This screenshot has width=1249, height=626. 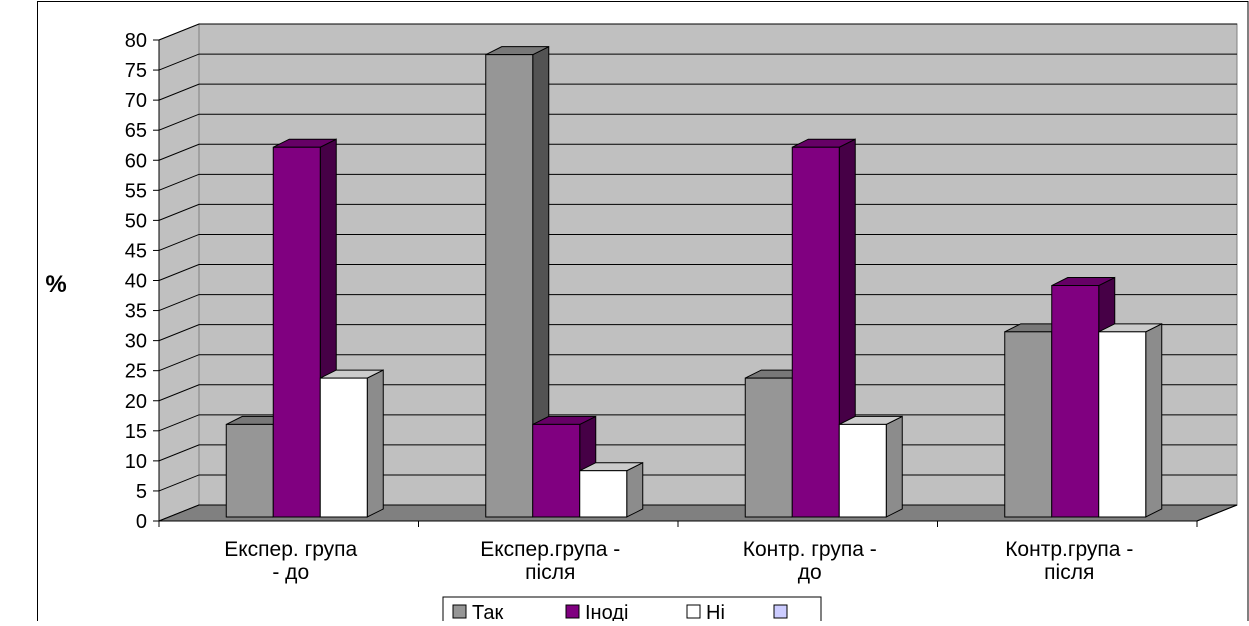 I want to click on x-category-label: Контр. група -до, so click(x=810, y=561).